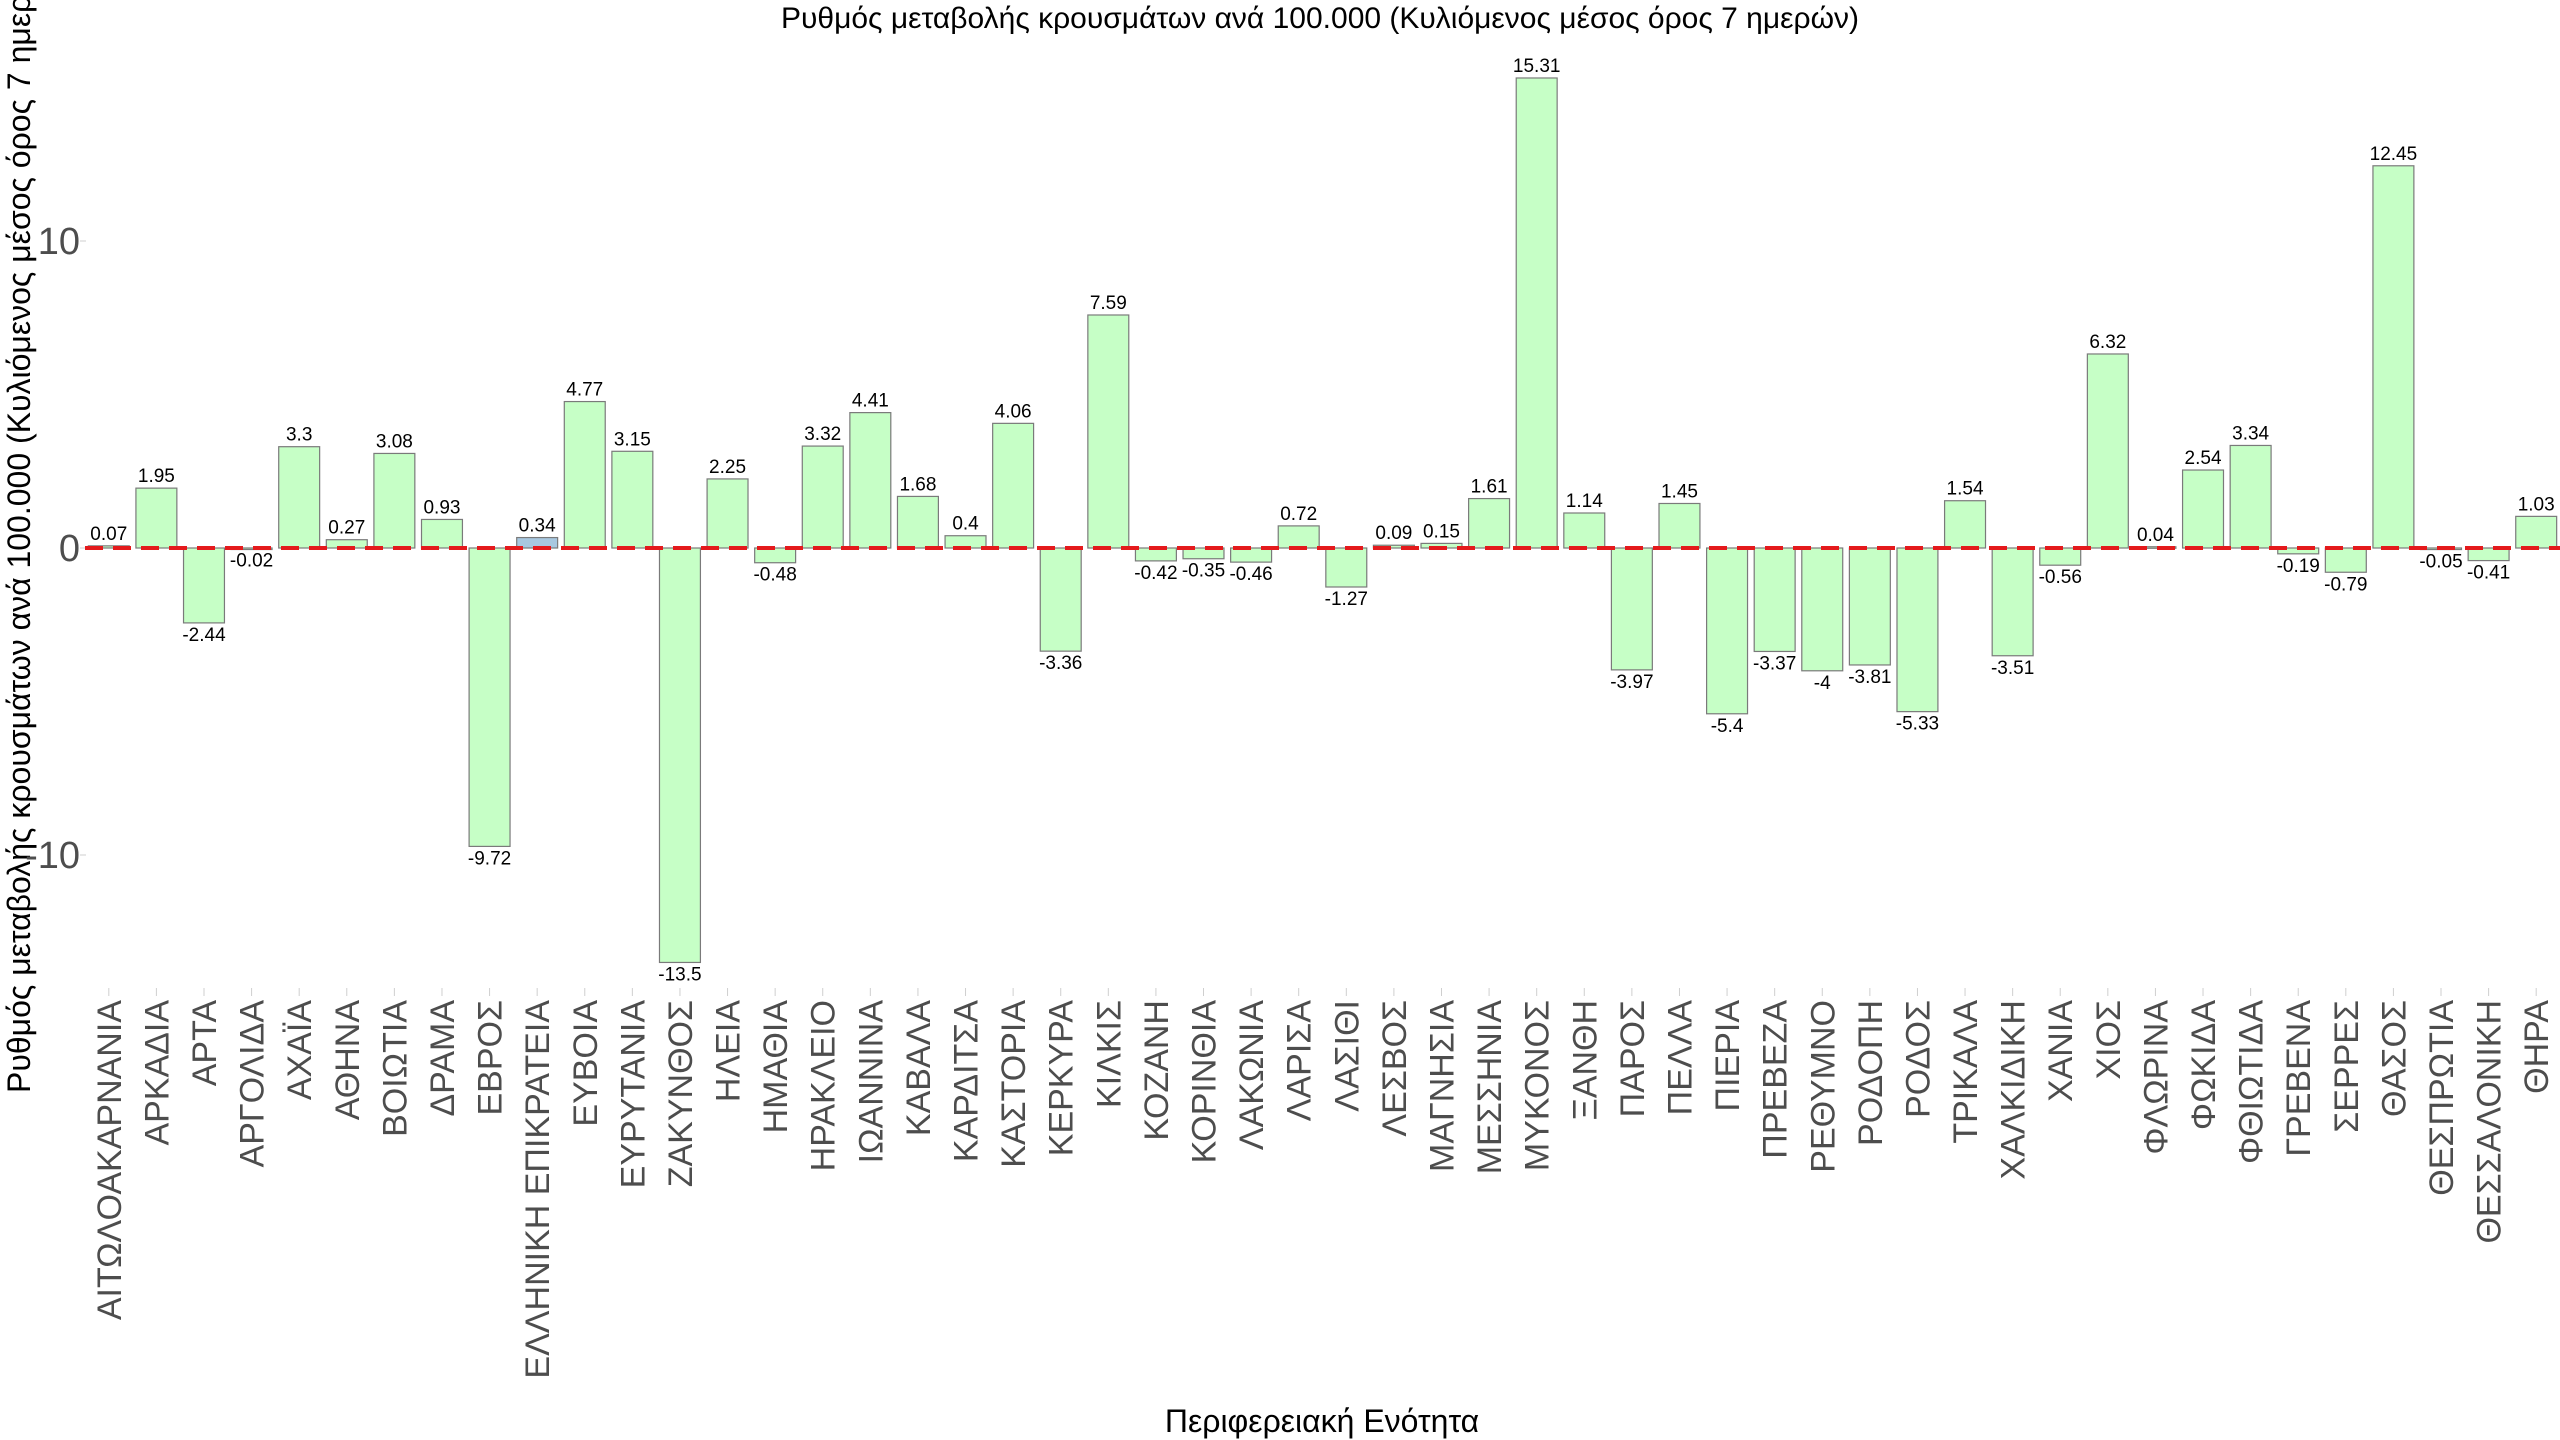 This screenshot has width=2560, height=1440. What do you see at coordinates (1252, 1075) in the screenshot?
I see `x-tick-label: ΛΑΚΩΝΙΑ` at bounding box center [1252, 1075].